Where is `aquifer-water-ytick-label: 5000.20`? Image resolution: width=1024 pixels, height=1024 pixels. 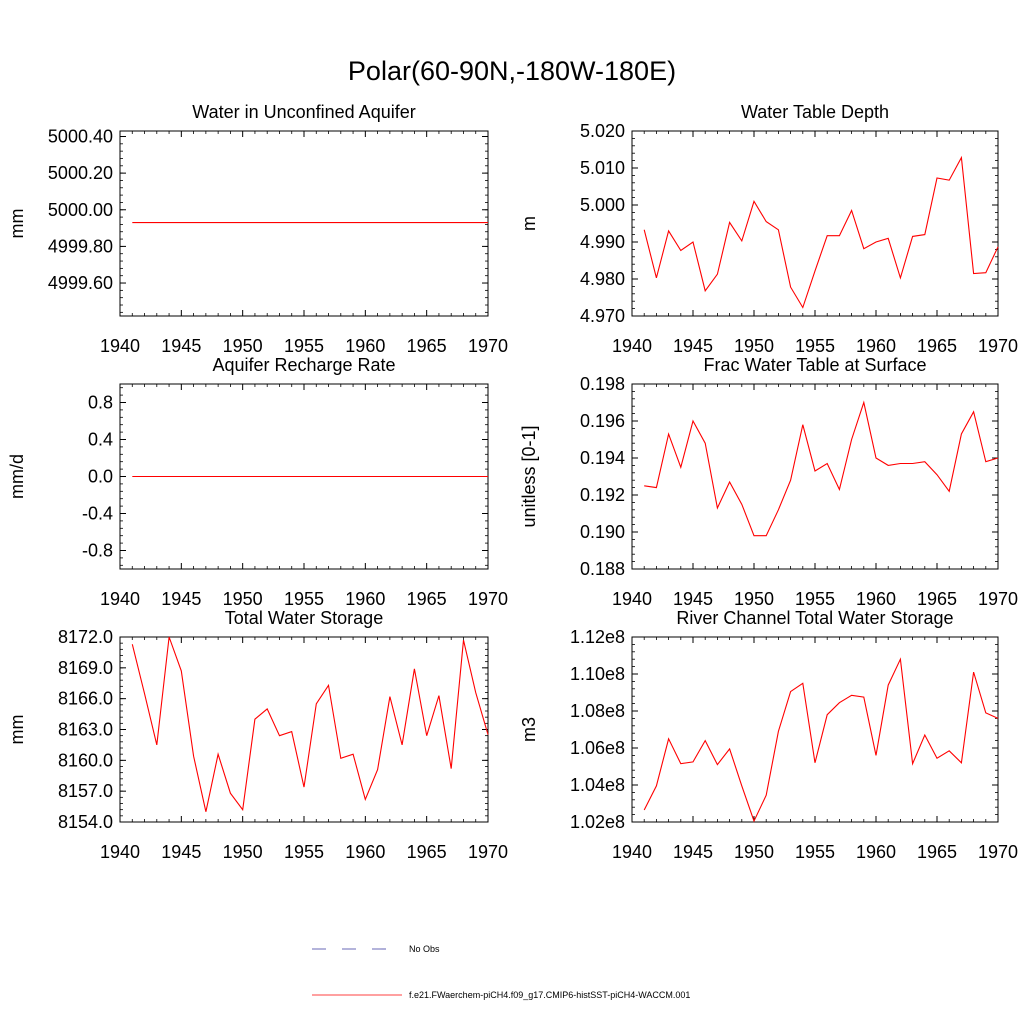 aquifer-water-ytick-label: 5000.20 is located at coordinates (80, 173).